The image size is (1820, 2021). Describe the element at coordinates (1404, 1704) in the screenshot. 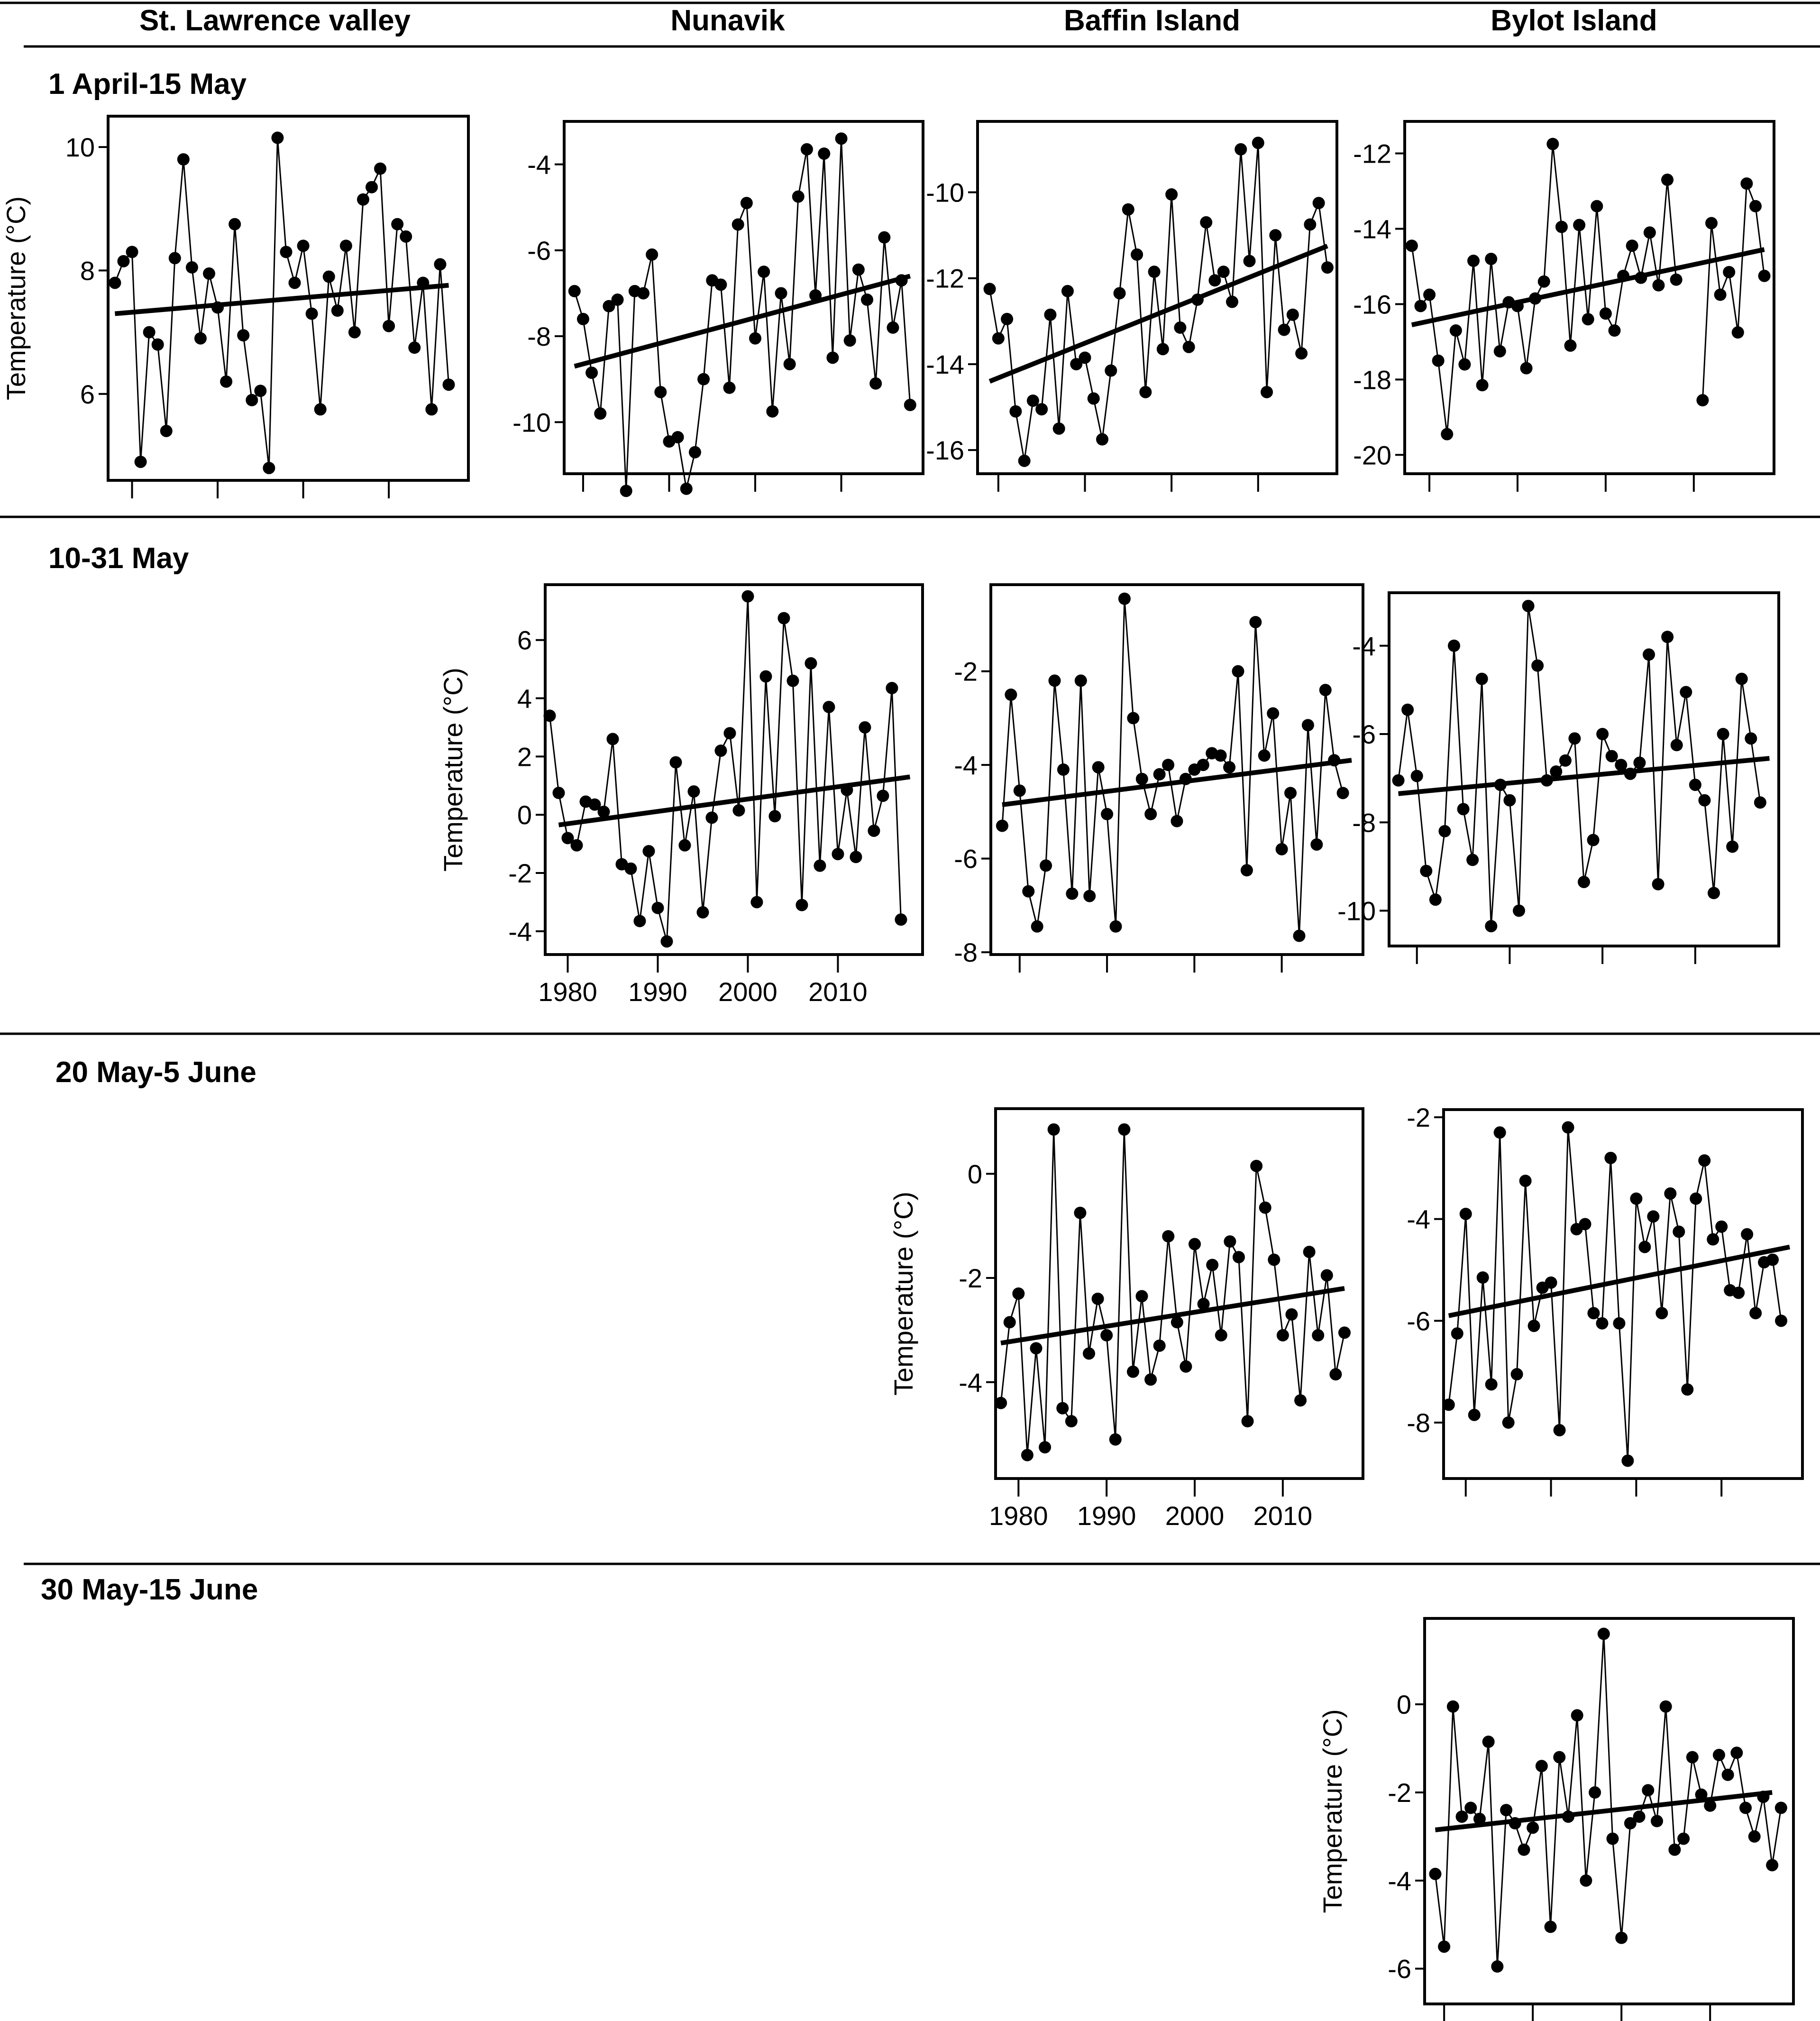

I see `y-tick-label: 0` at that location.